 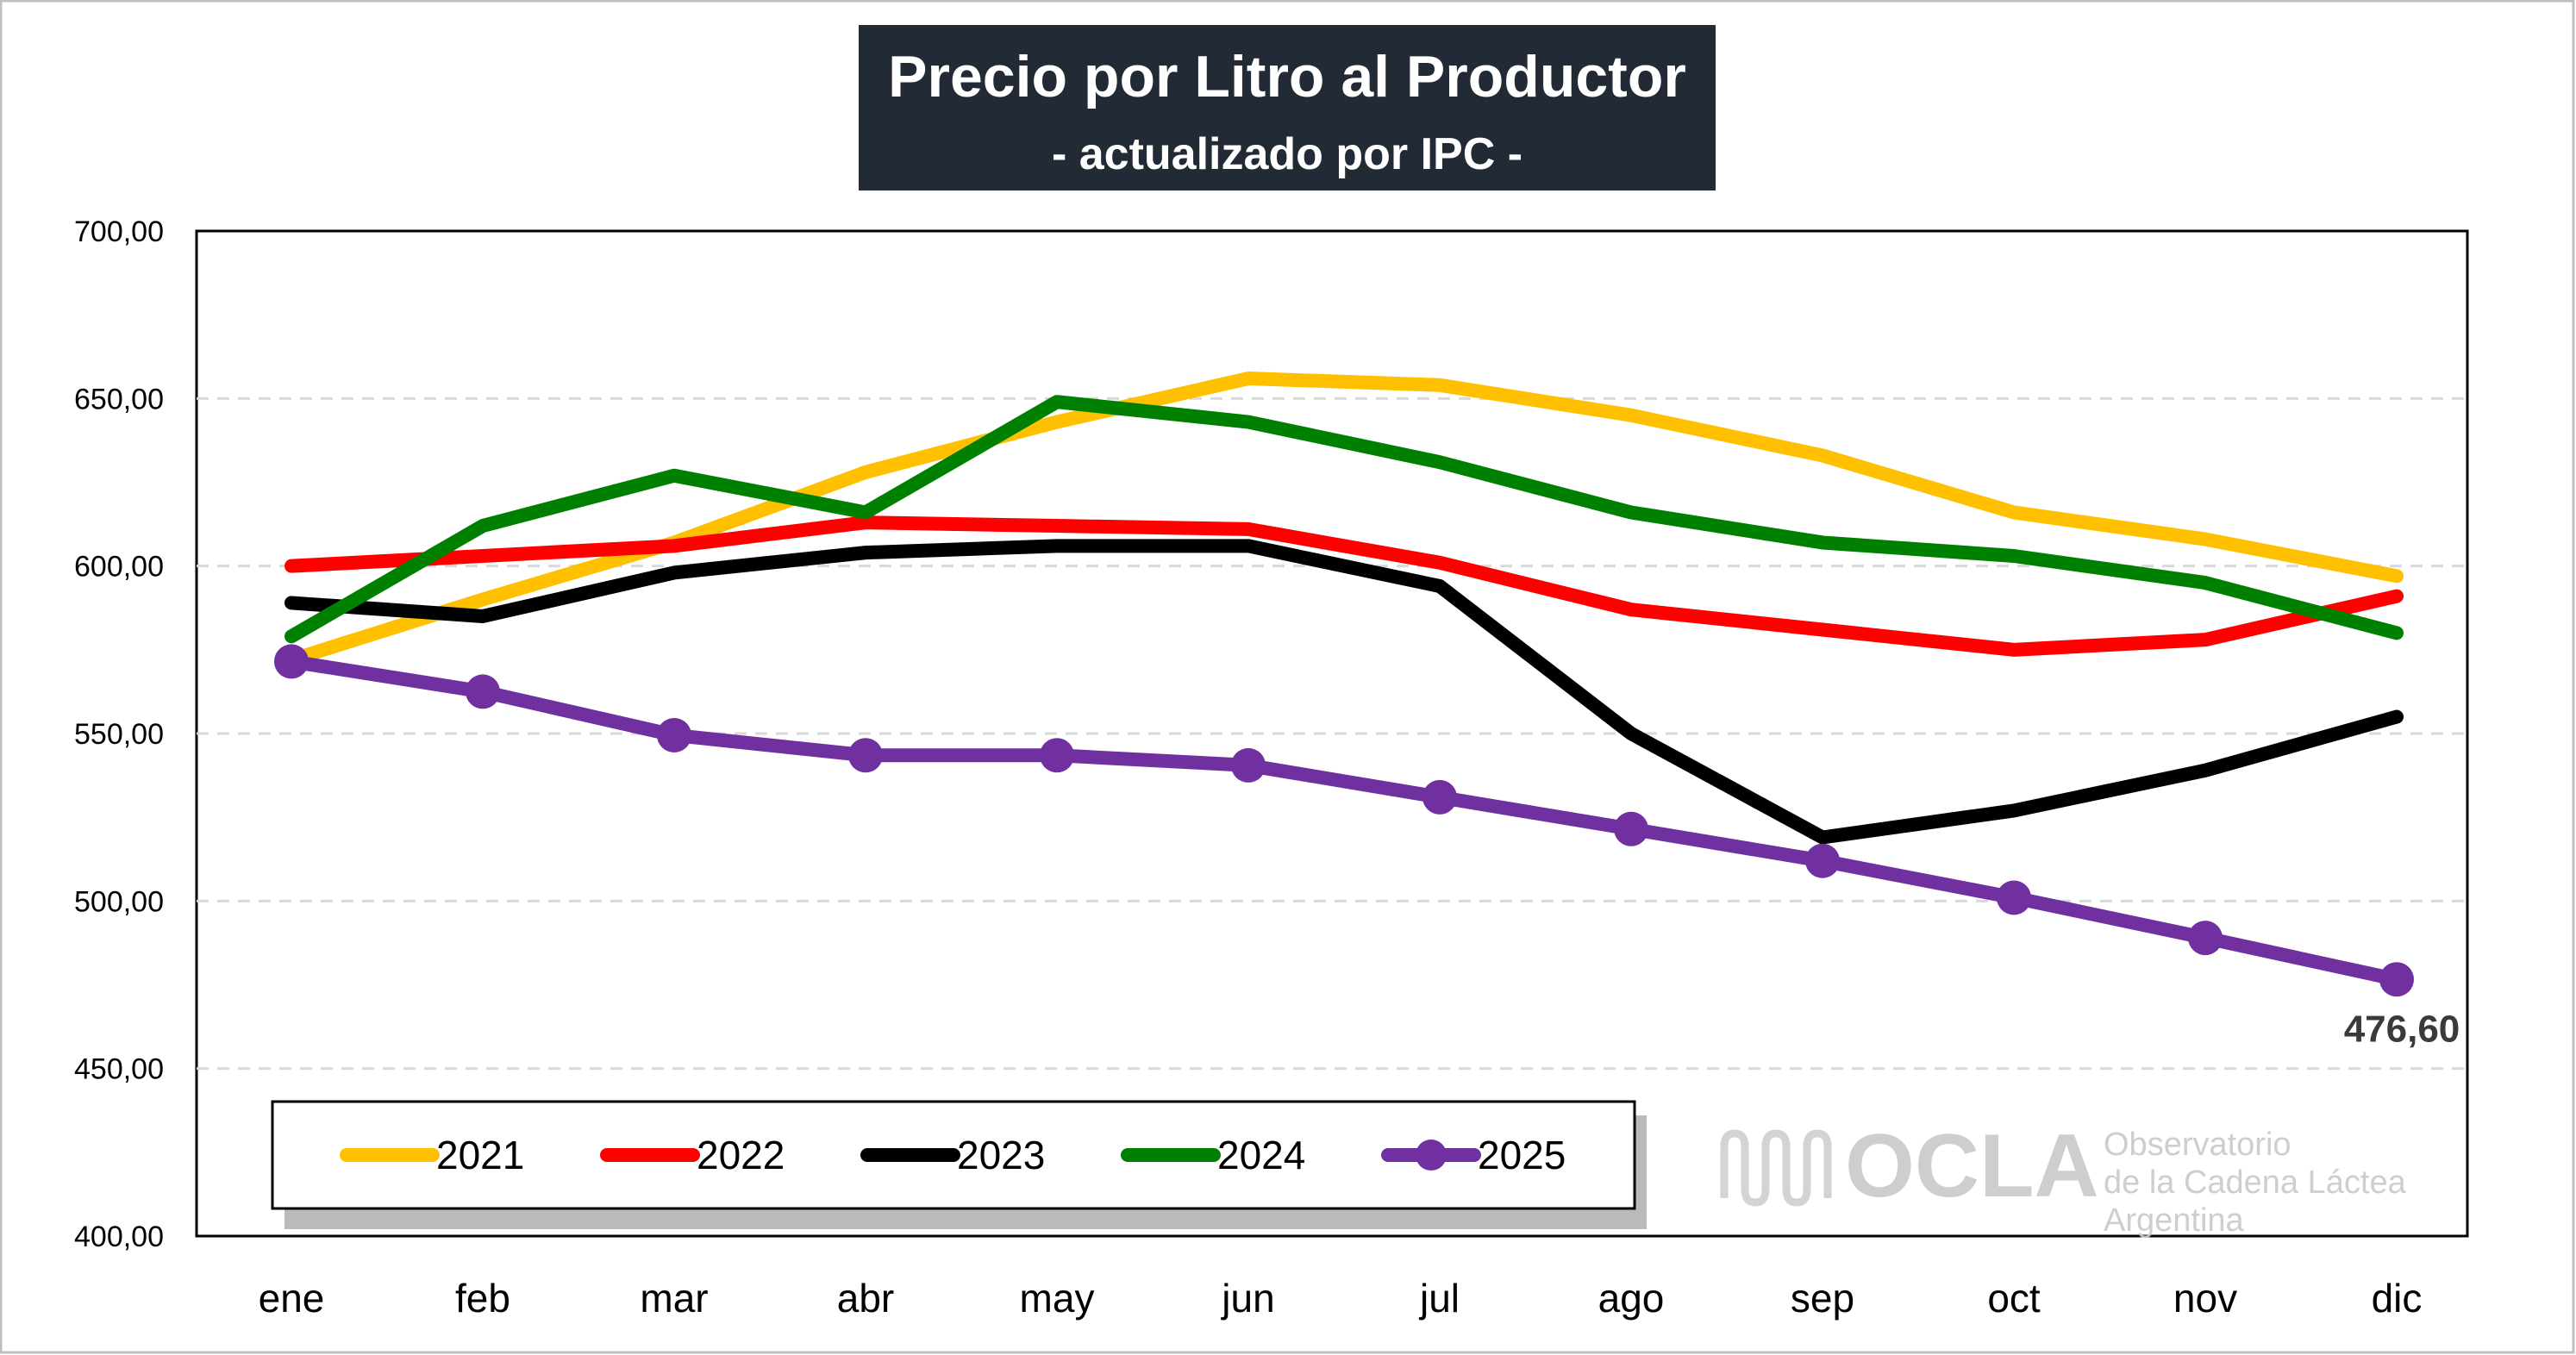 What do you see at coordinates (2205, 1298) in the screenshot?
I see `x-tick-label: nov` at bounding box center [2205, 1298].